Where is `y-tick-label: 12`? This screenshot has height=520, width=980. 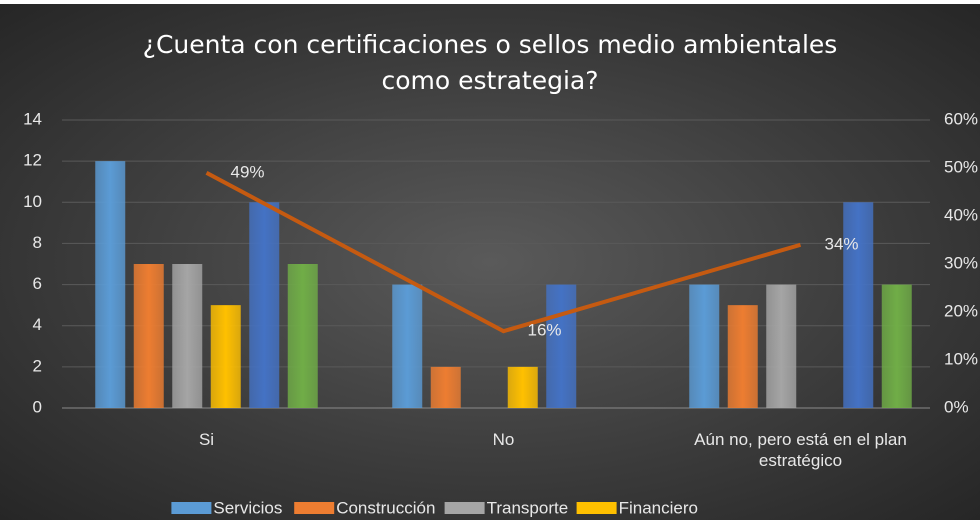
y-tick-label: 12 is located at coordinates (32, 160).